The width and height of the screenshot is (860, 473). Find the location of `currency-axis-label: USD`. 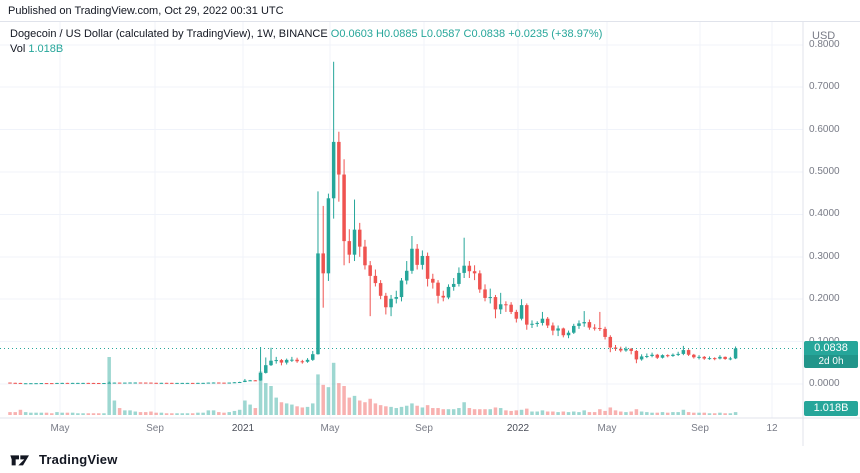

currency-axis-label: USD is located at coordinates (824, 36).